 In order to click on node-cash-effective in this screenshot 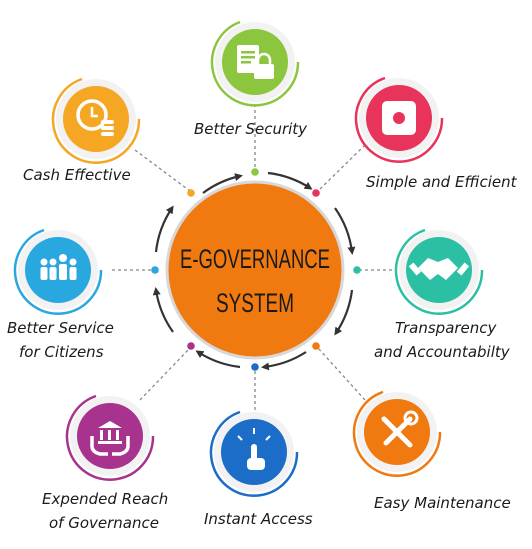, I will do `click(96, 120)`.